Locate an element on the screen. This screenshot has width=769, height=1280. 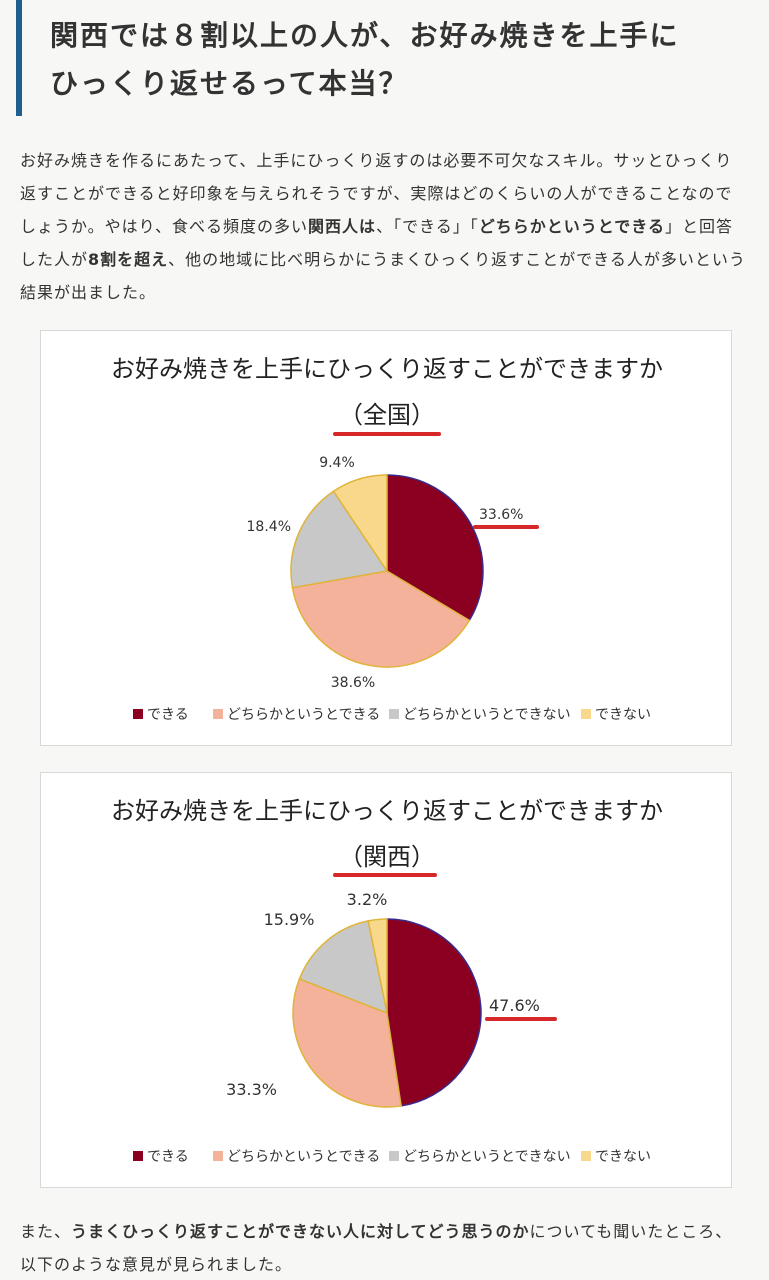
slice-label-dochiraka-dekinai: 15.9% is located at coordinates (289, 919).